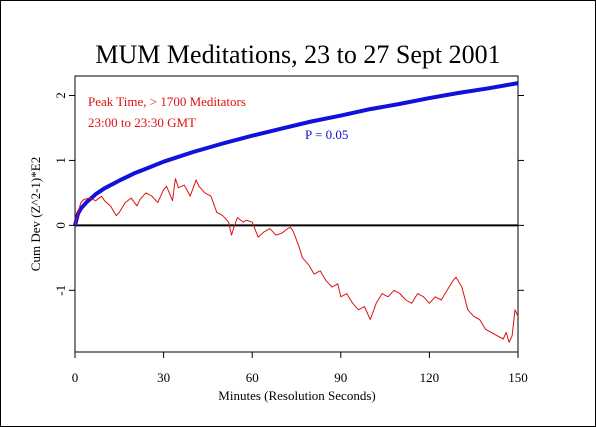  What do you see at coordinates (75, 377) in the screenshot?
I see `x-tick-label: 0` at bounding box center [75, 377].